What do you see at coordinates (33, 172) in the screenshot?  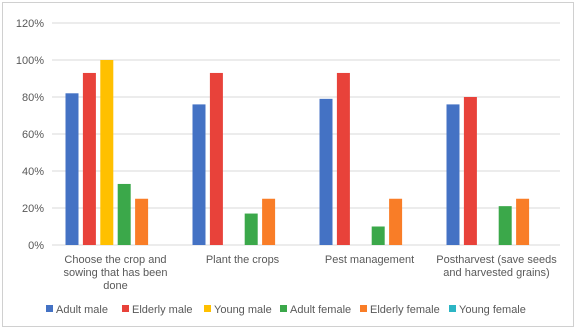 I see `y-tick-label: 40%` at bounding box center [33, 172].